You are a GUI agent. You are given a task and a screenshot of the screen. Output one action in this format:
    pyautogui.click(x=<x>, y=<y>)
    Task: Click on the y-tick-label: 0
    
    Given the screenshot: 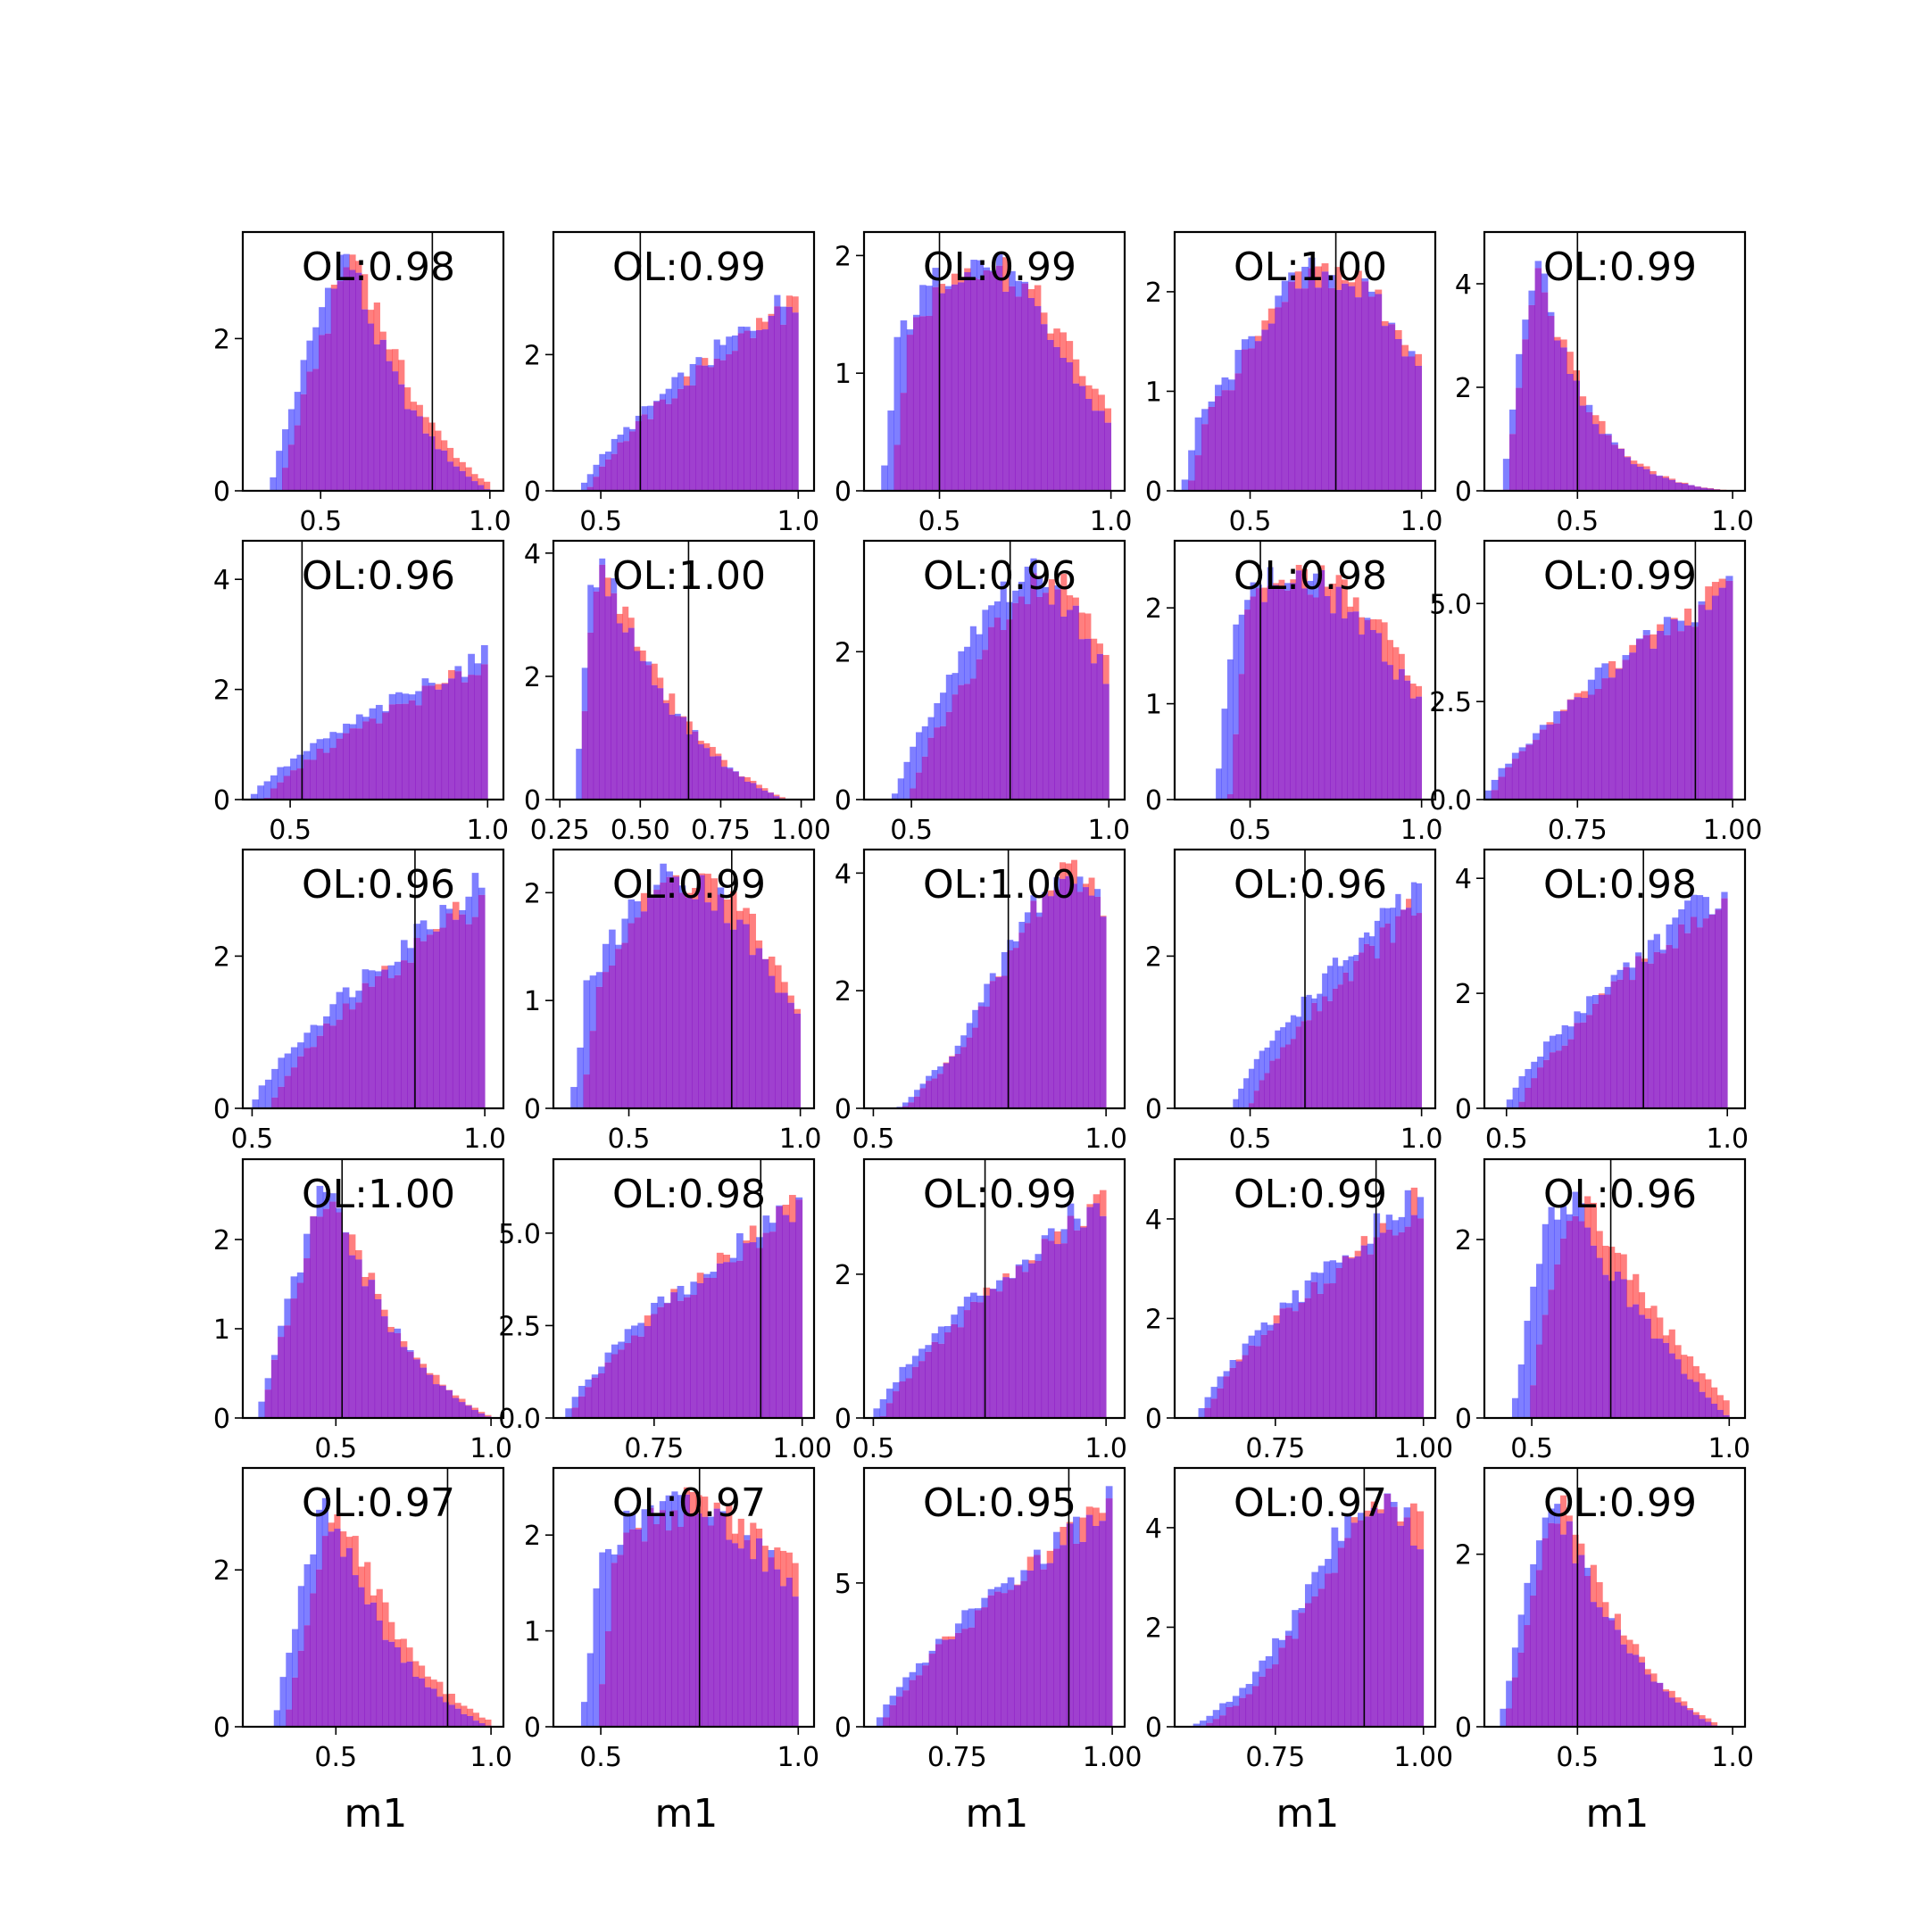 What is the action you would take?
    pyautogui.click(x=1463, y=1728)
    